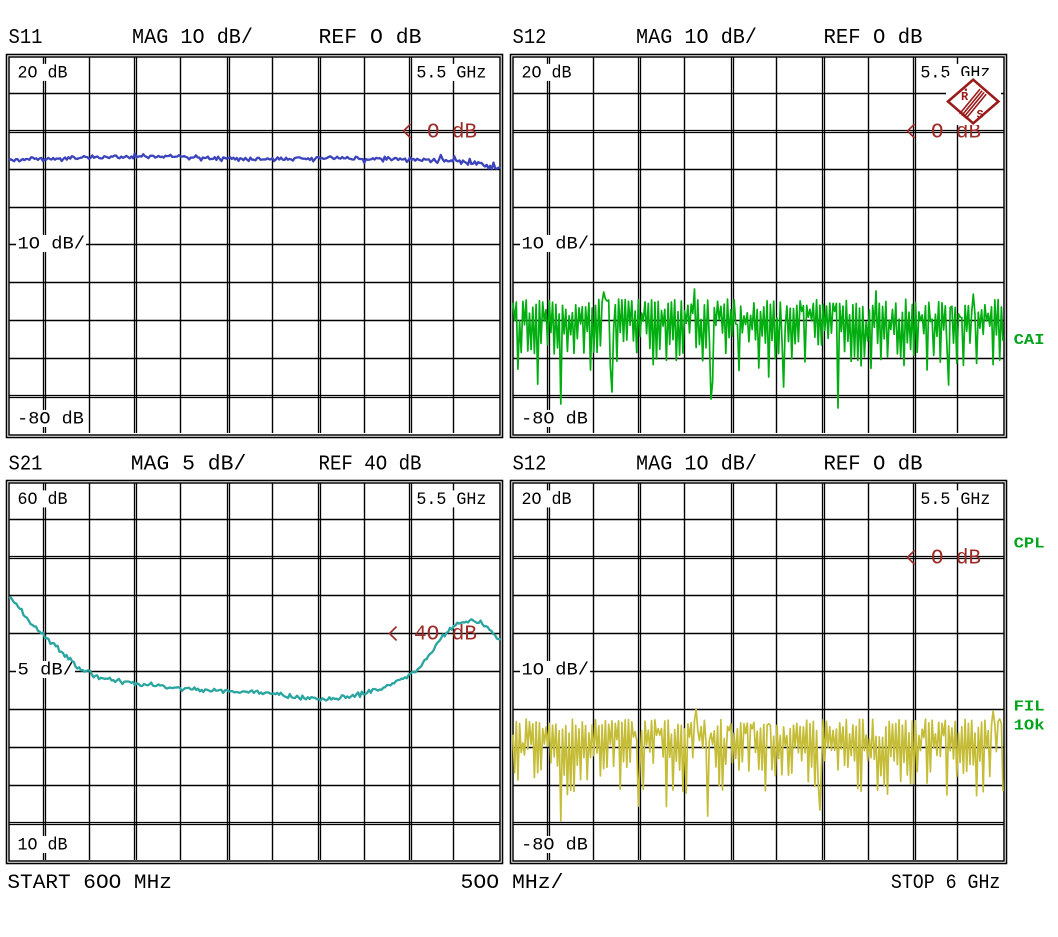 This screenshot has height=937, width=1058. What do you see at coordinates (1029, 544) in the screenshot?
I see `svg-text: CPL` at bounding box center [1029, 544].